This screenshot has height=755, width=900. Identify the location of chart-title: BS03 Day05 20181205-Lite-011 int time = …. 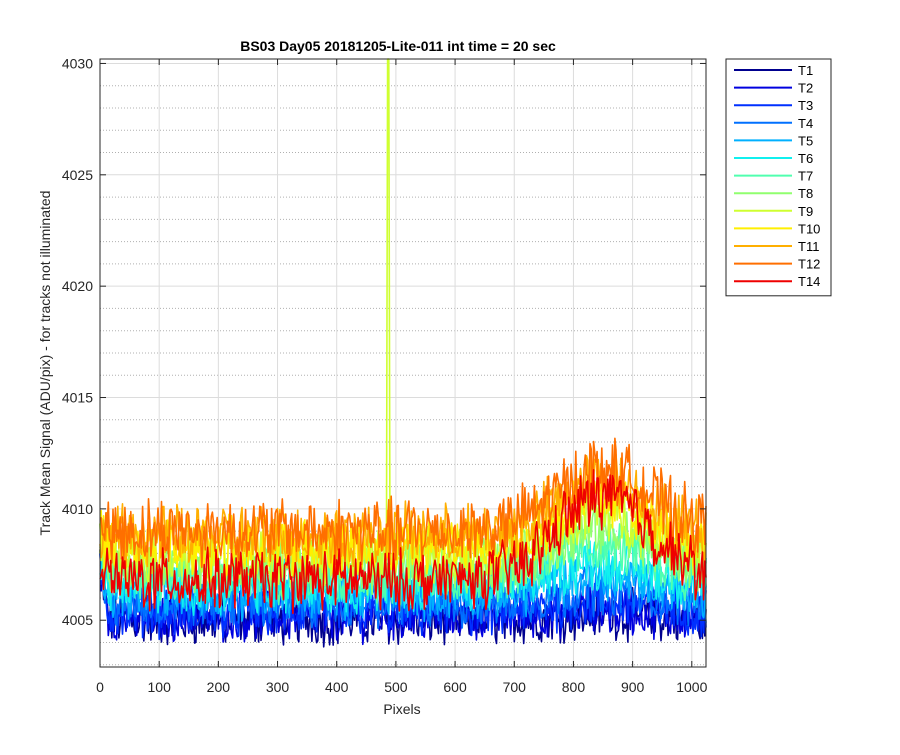
(398, 46).